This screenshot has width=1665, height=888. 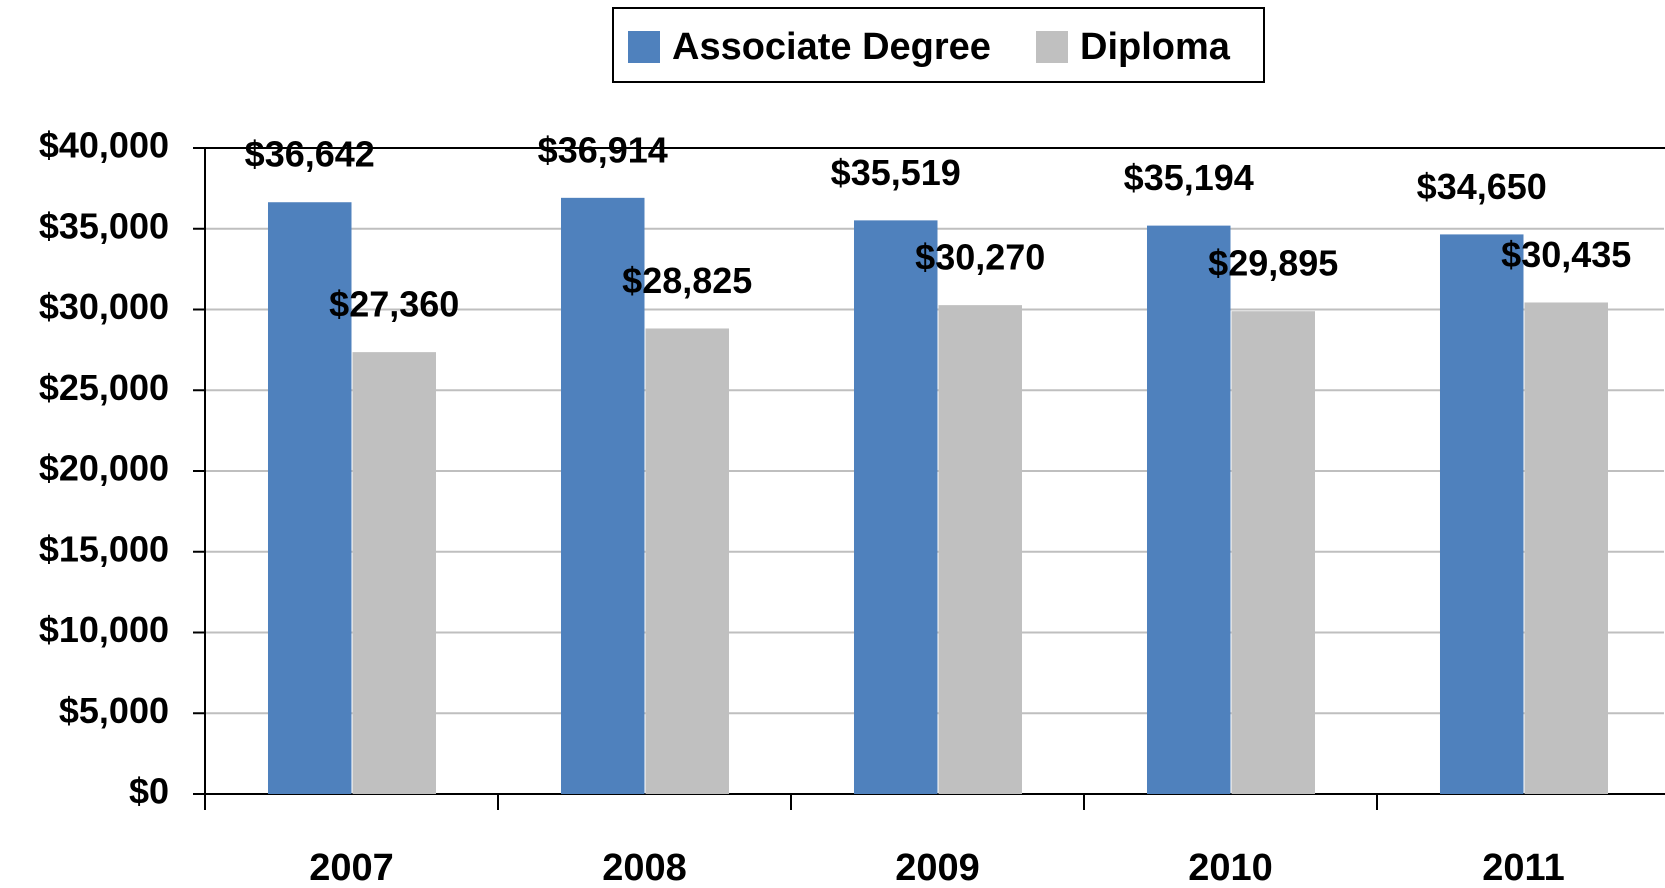 I want to click on x-tick-label: 2007, so click(x=351, y=867).